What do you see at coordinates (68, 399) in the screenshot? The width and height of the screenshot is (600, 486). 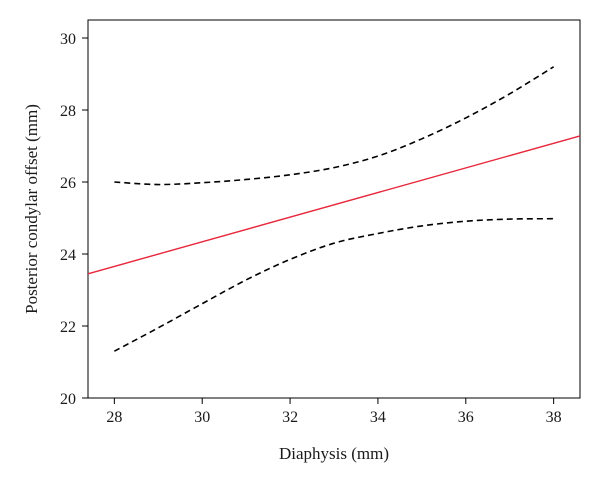 I see `y-tick-label-20: 20` at bounding box center [68, 399].